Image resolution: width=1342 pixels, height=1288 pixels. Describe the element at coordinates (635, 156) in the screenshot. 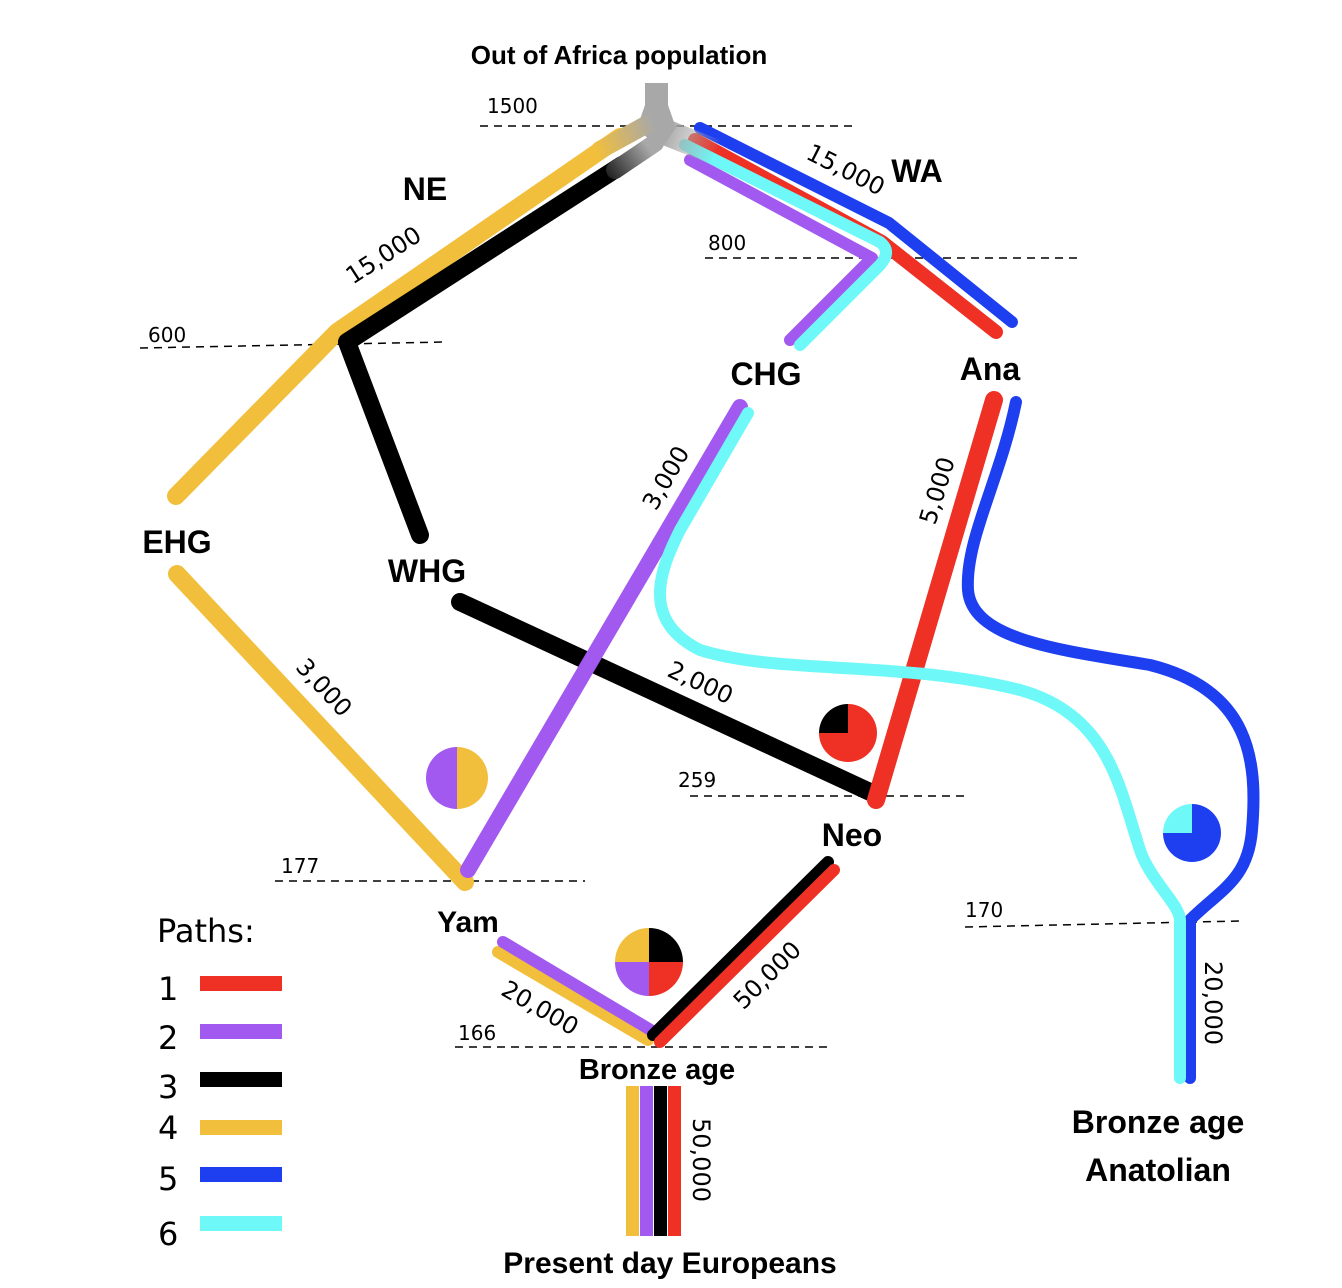

I see `path-3-root-fade` at that location.